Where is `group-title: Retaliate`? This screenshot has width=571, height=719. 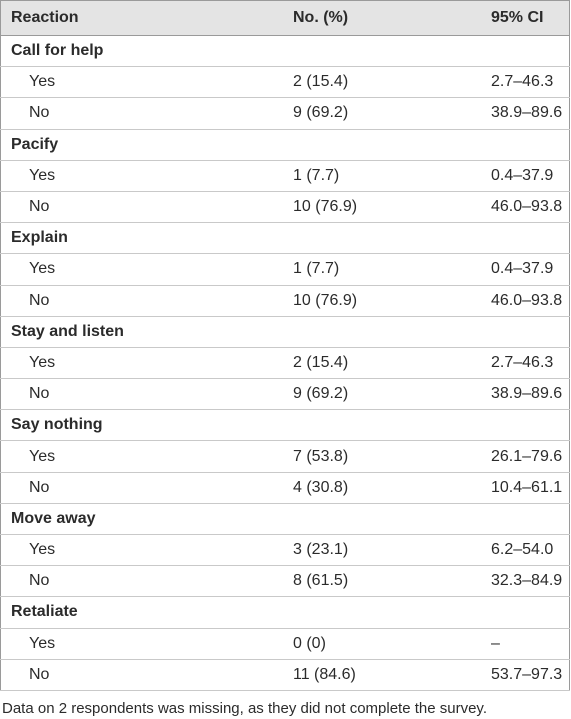 group-title: Retaliate is located at coordinates (285, 612).